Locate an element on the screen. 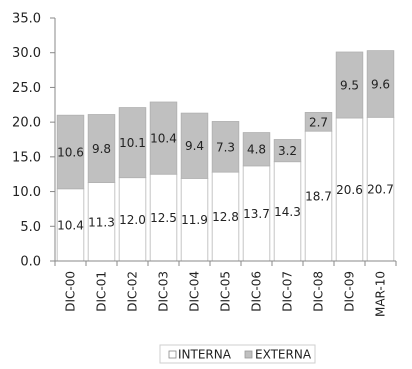  x-tick-label: DIC-00 is located at coordinates (71, 291).